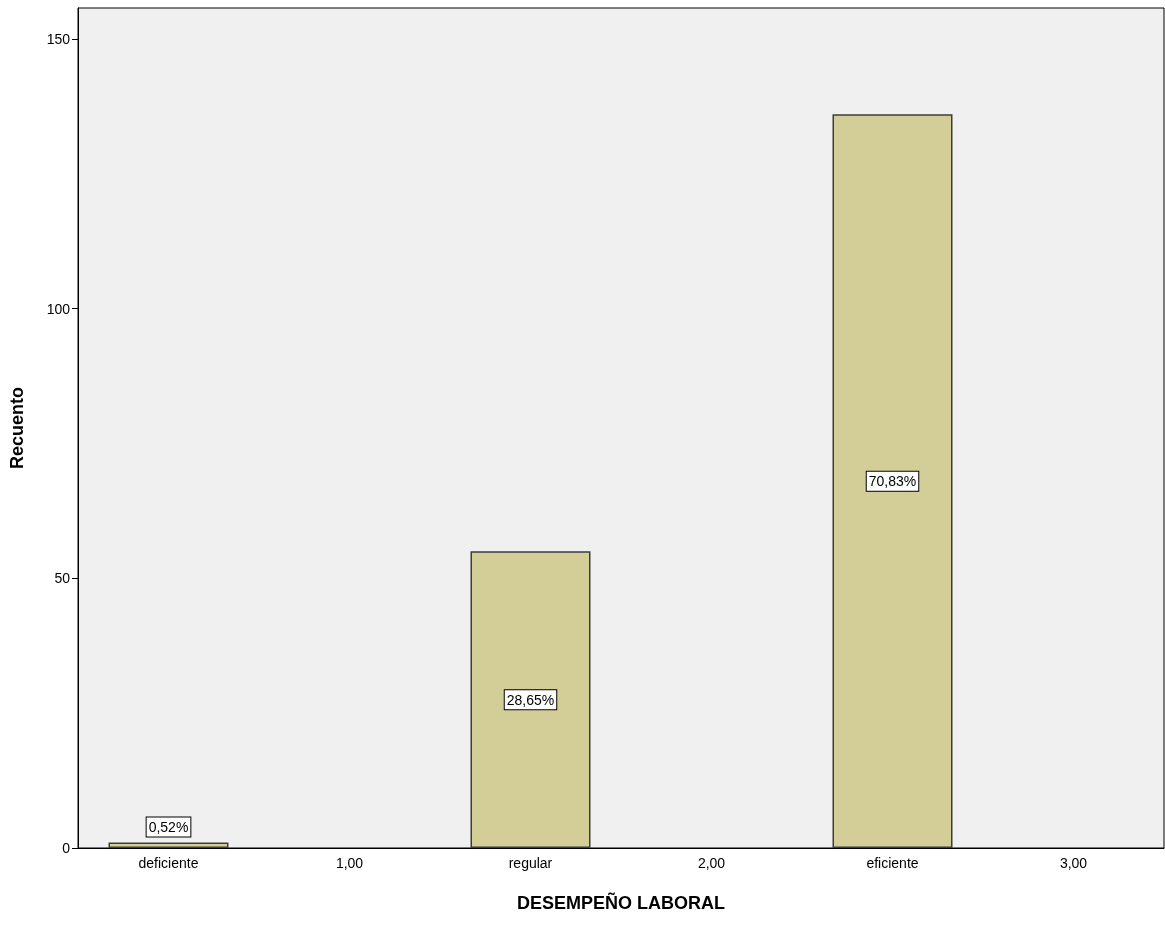 The image size is (1165, 932). I want to click on x-tick-label: deficiente, so click(168, 863).